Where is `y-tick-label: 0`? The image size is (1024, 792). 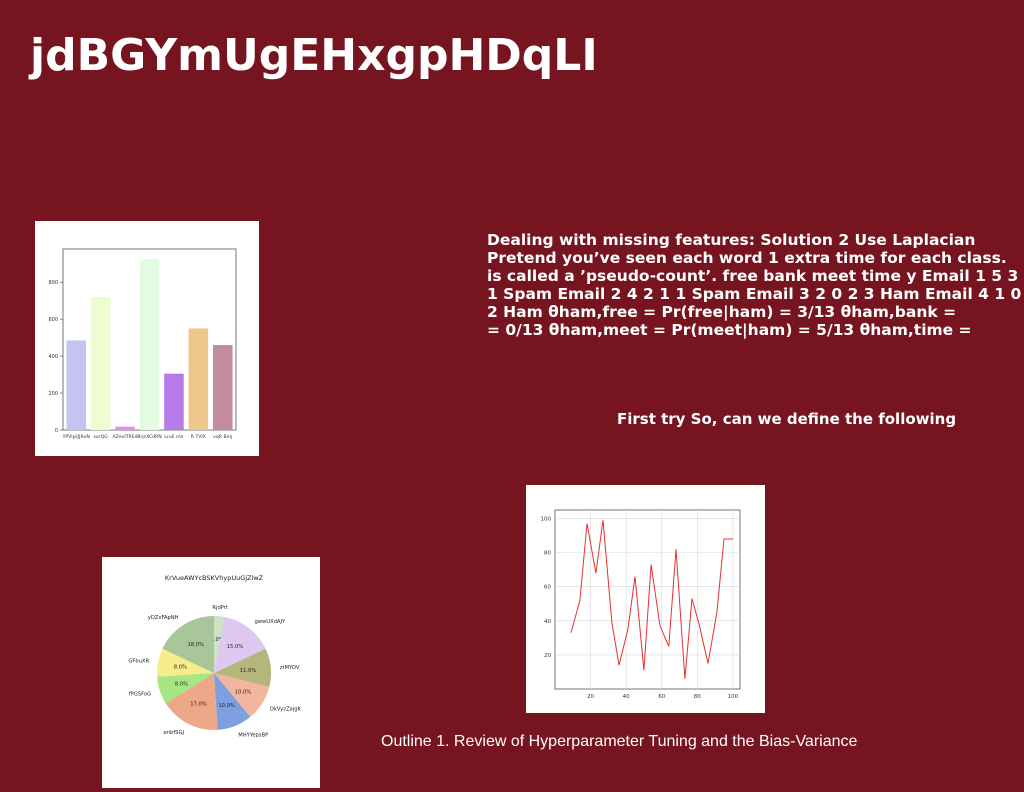 y-tick-label: 0 is located at coordinates (56, 431).